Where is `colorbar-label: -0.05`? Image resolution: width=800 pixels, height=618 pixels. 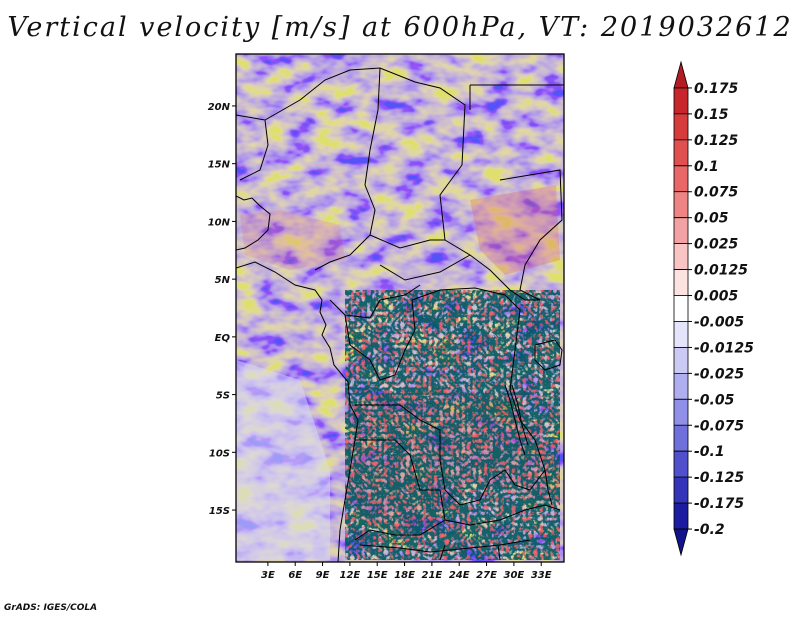 colorbar-label: -0.05 is located at coordinates (714, 400).